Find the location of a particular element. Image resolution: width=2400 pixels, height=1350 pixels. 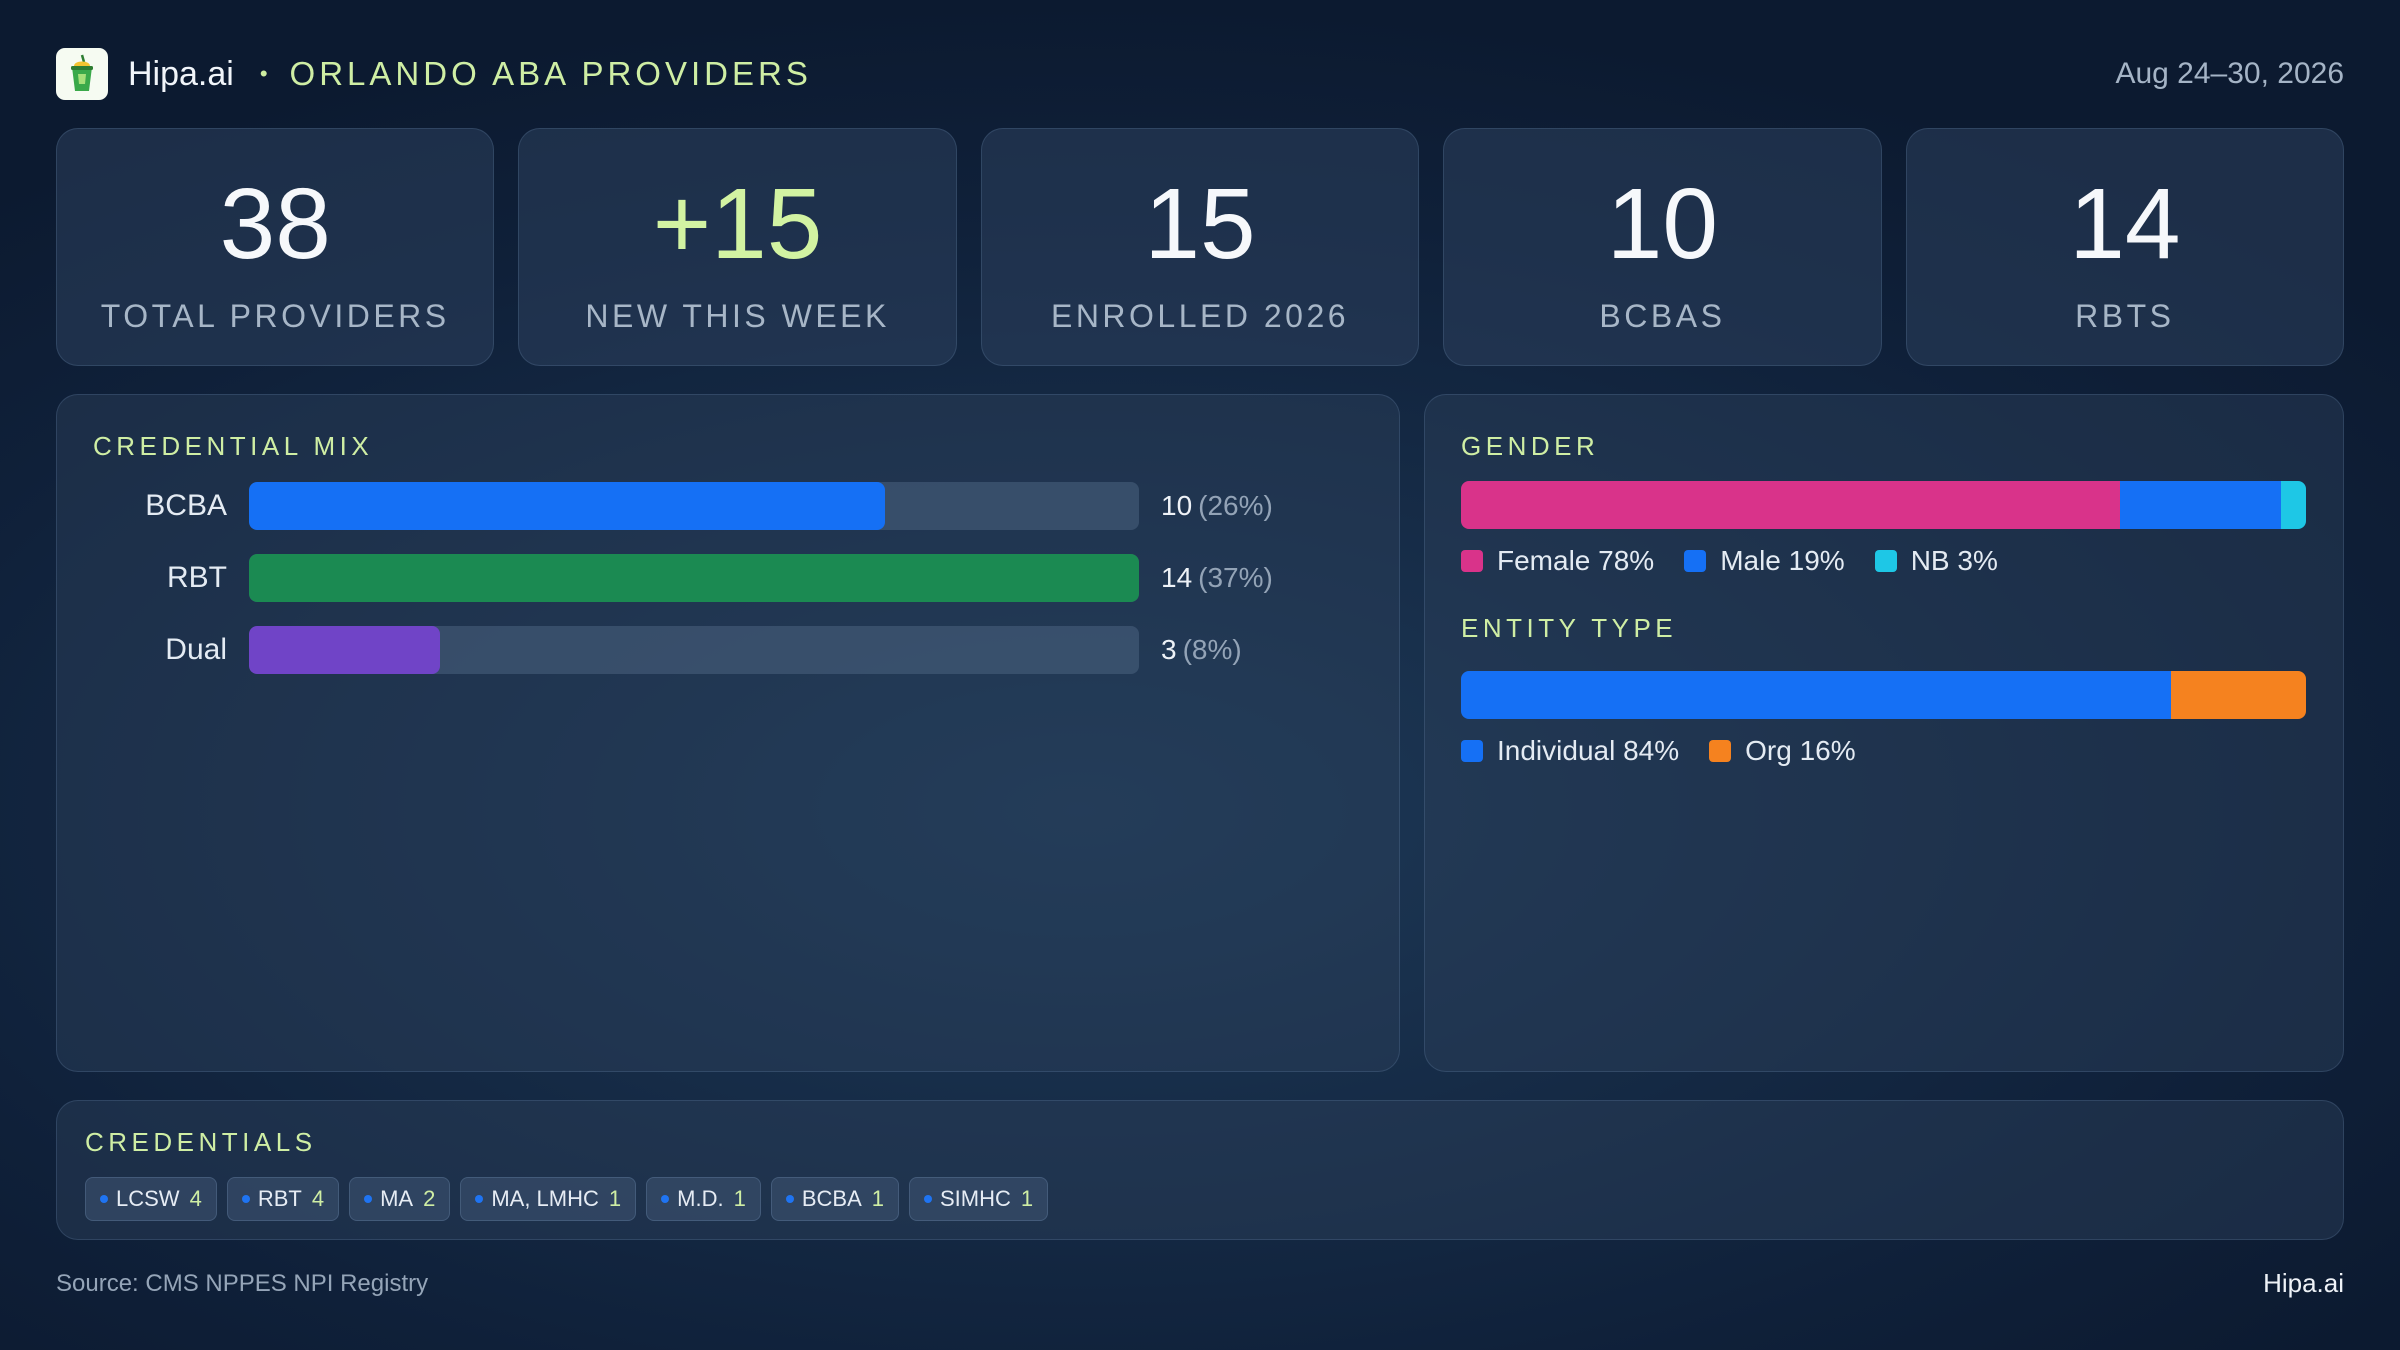

gender-legend: Female 78% Male 19% NB 3% is located at coordinates (1744, 561).